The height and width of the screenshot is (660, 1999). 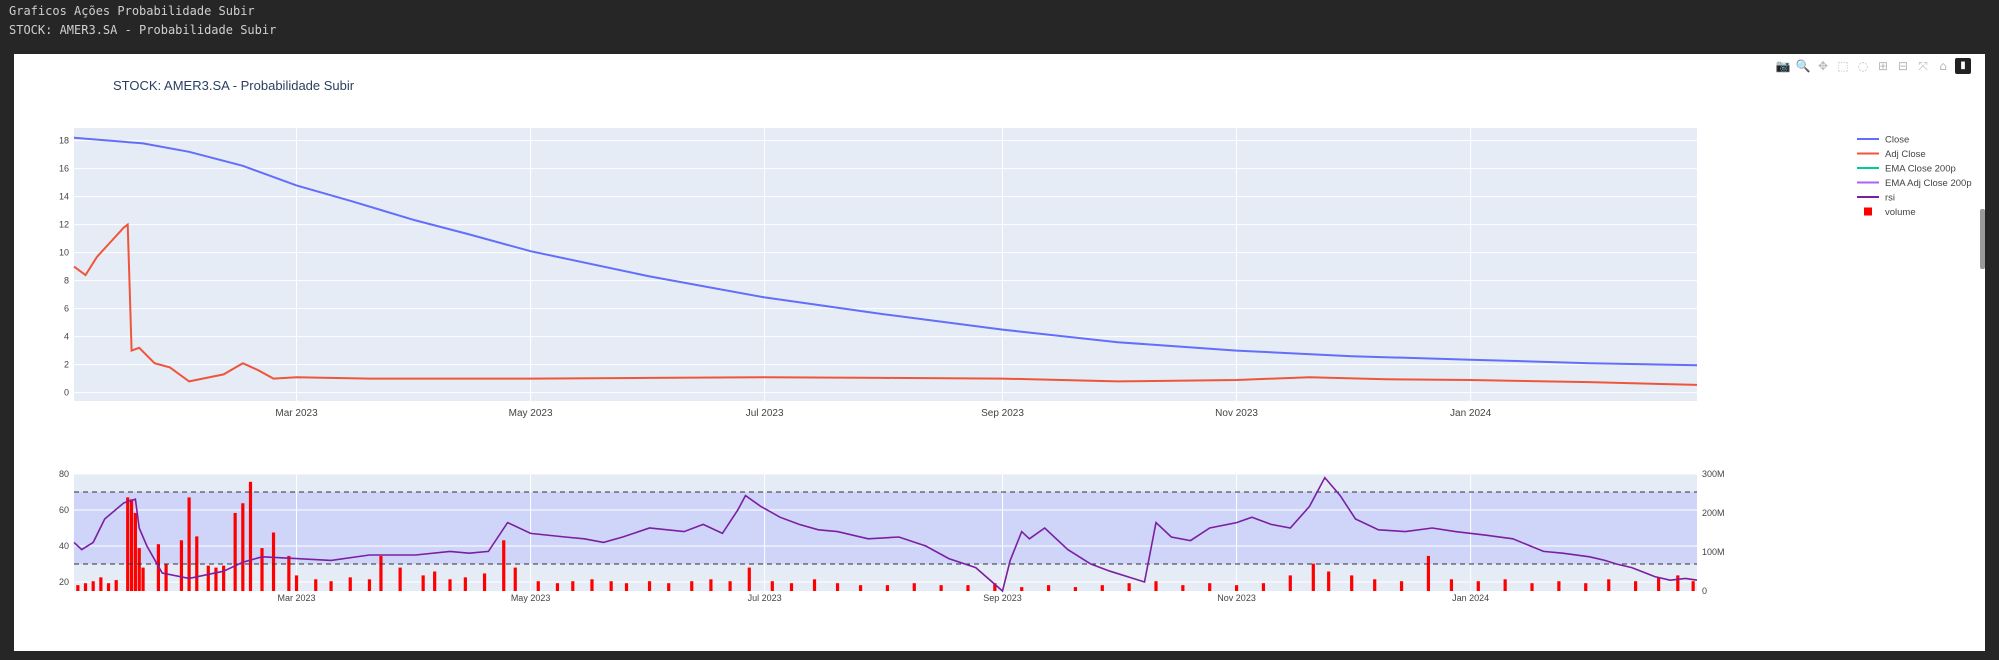 What do you see at coordinates (1236, 598) in the screenshot?
I see `bottom-x-tick-label: Nov 2023` at bounding box center [1236, 598].